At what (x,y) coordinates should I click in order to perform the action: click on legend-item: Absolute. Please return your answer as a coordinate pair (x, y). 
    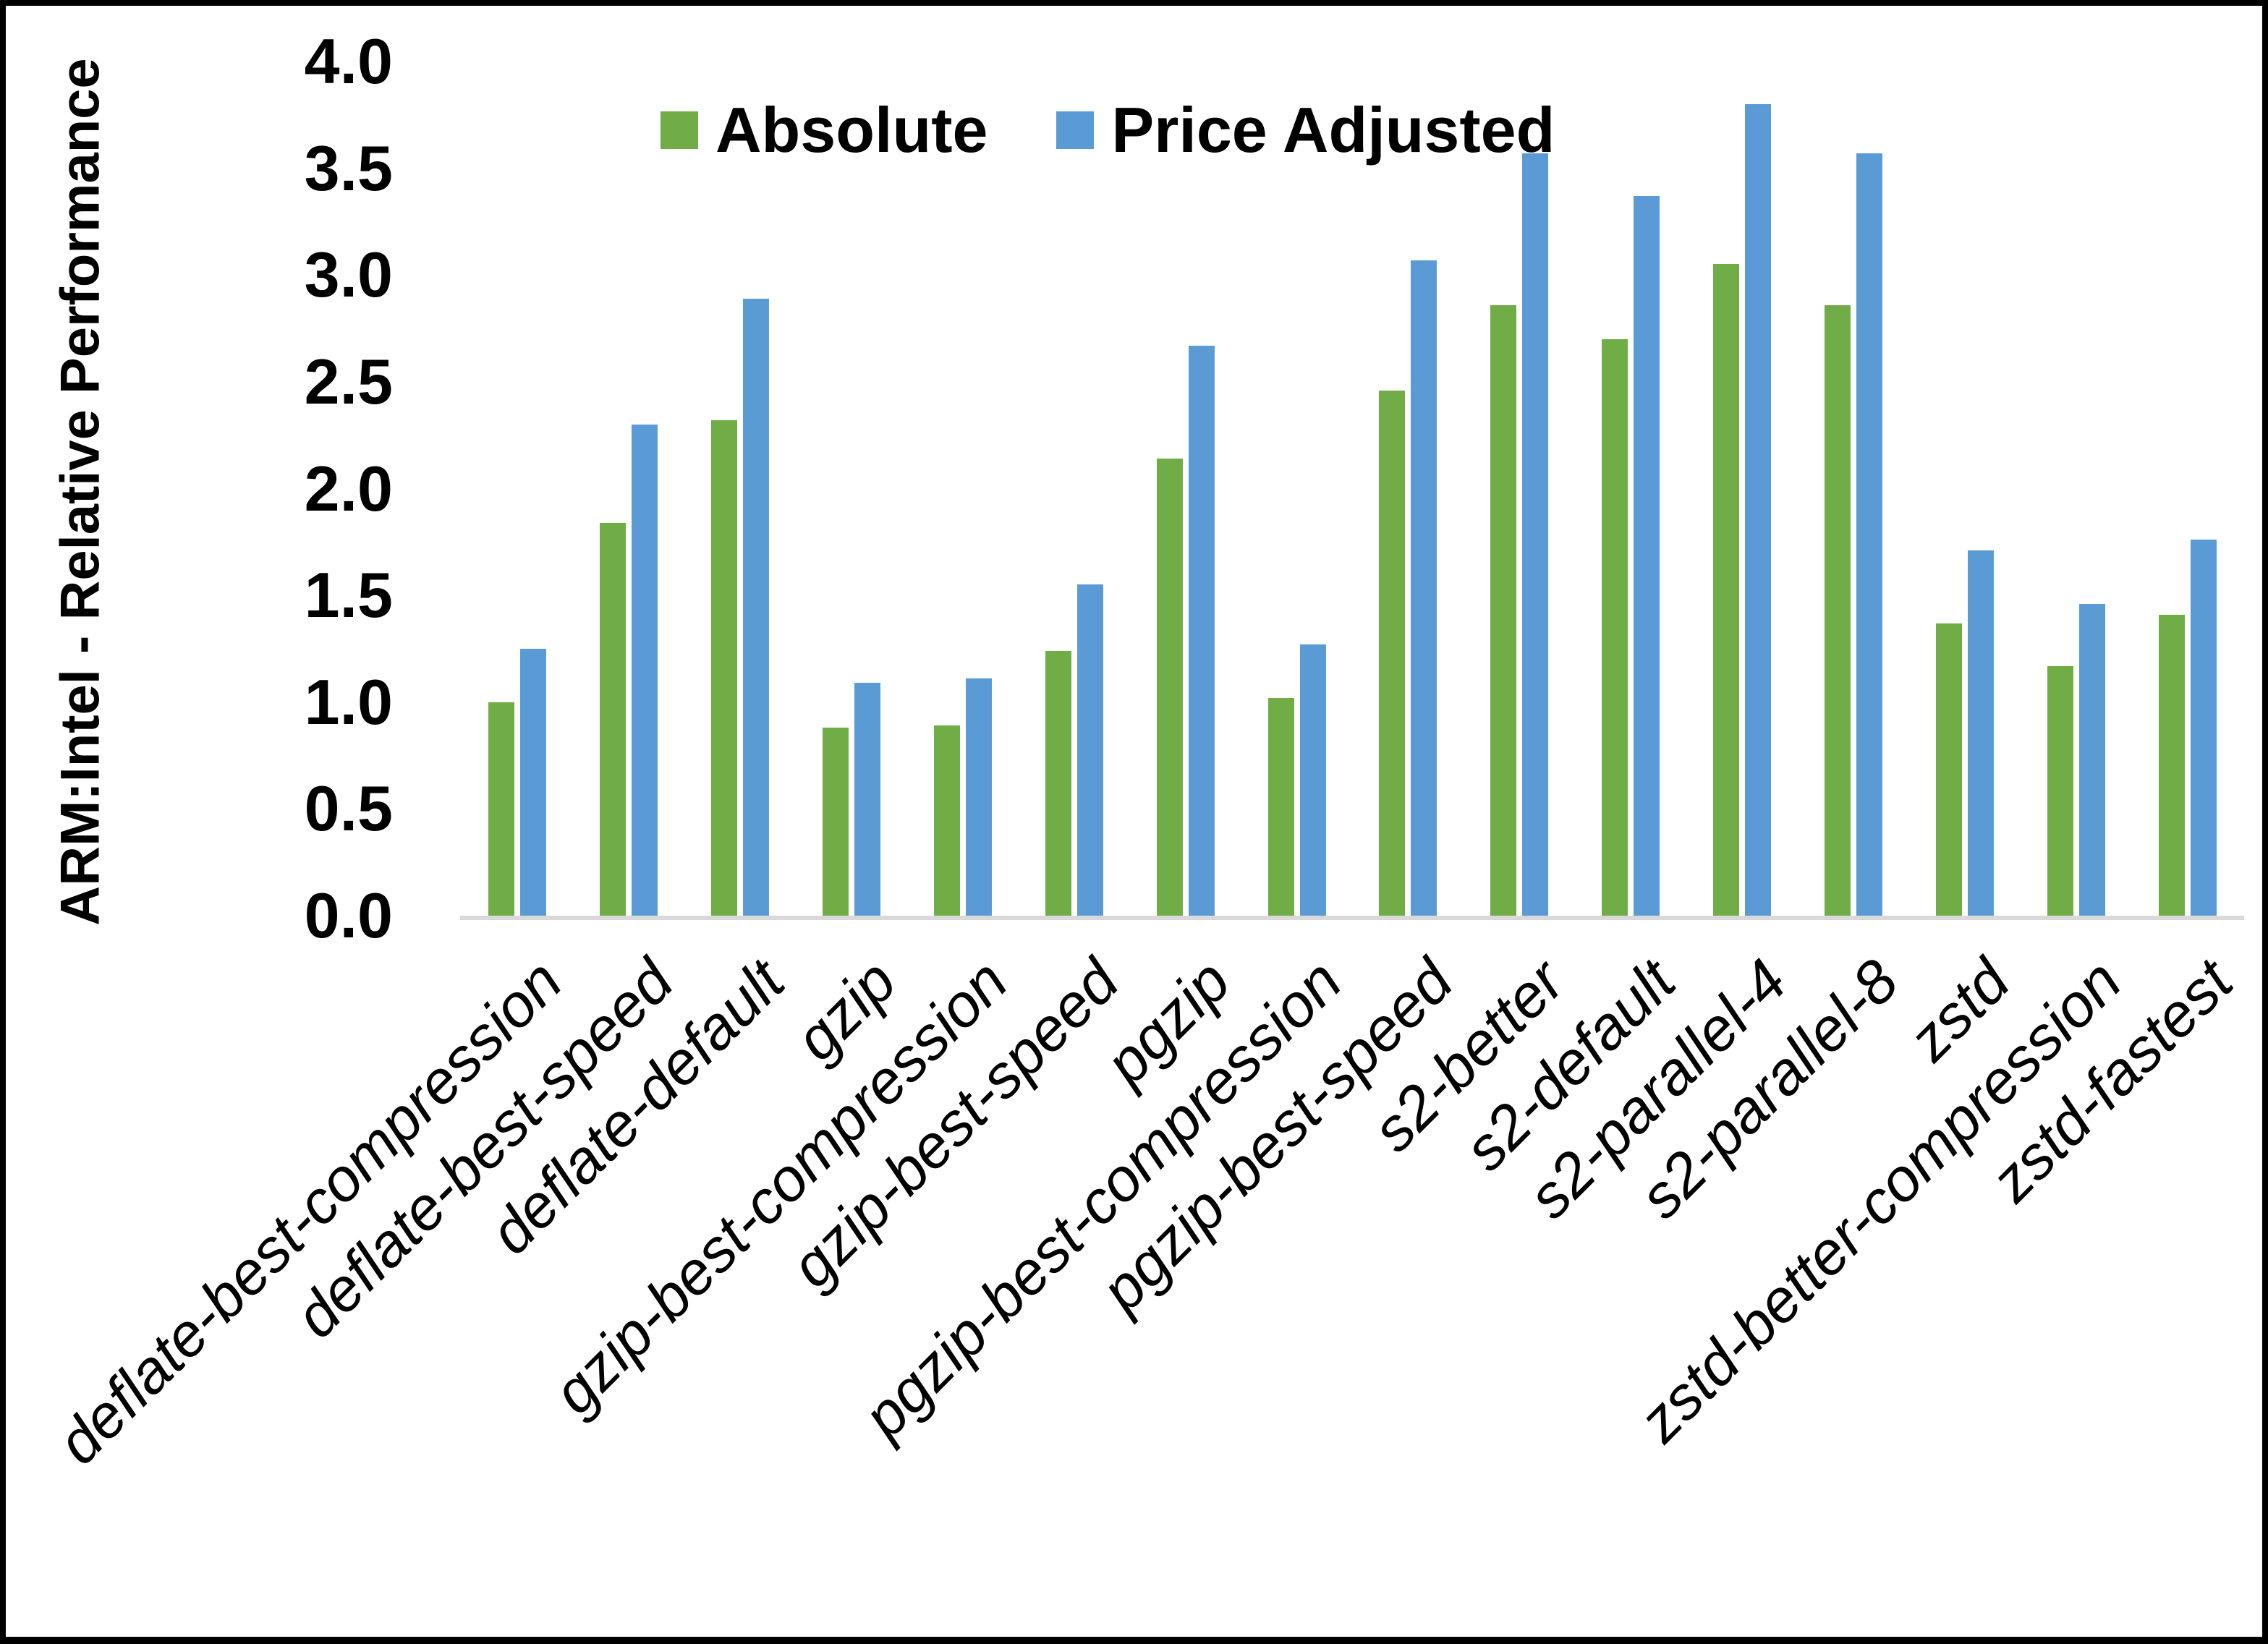
    Looking at the image, I should click on (824, 130).